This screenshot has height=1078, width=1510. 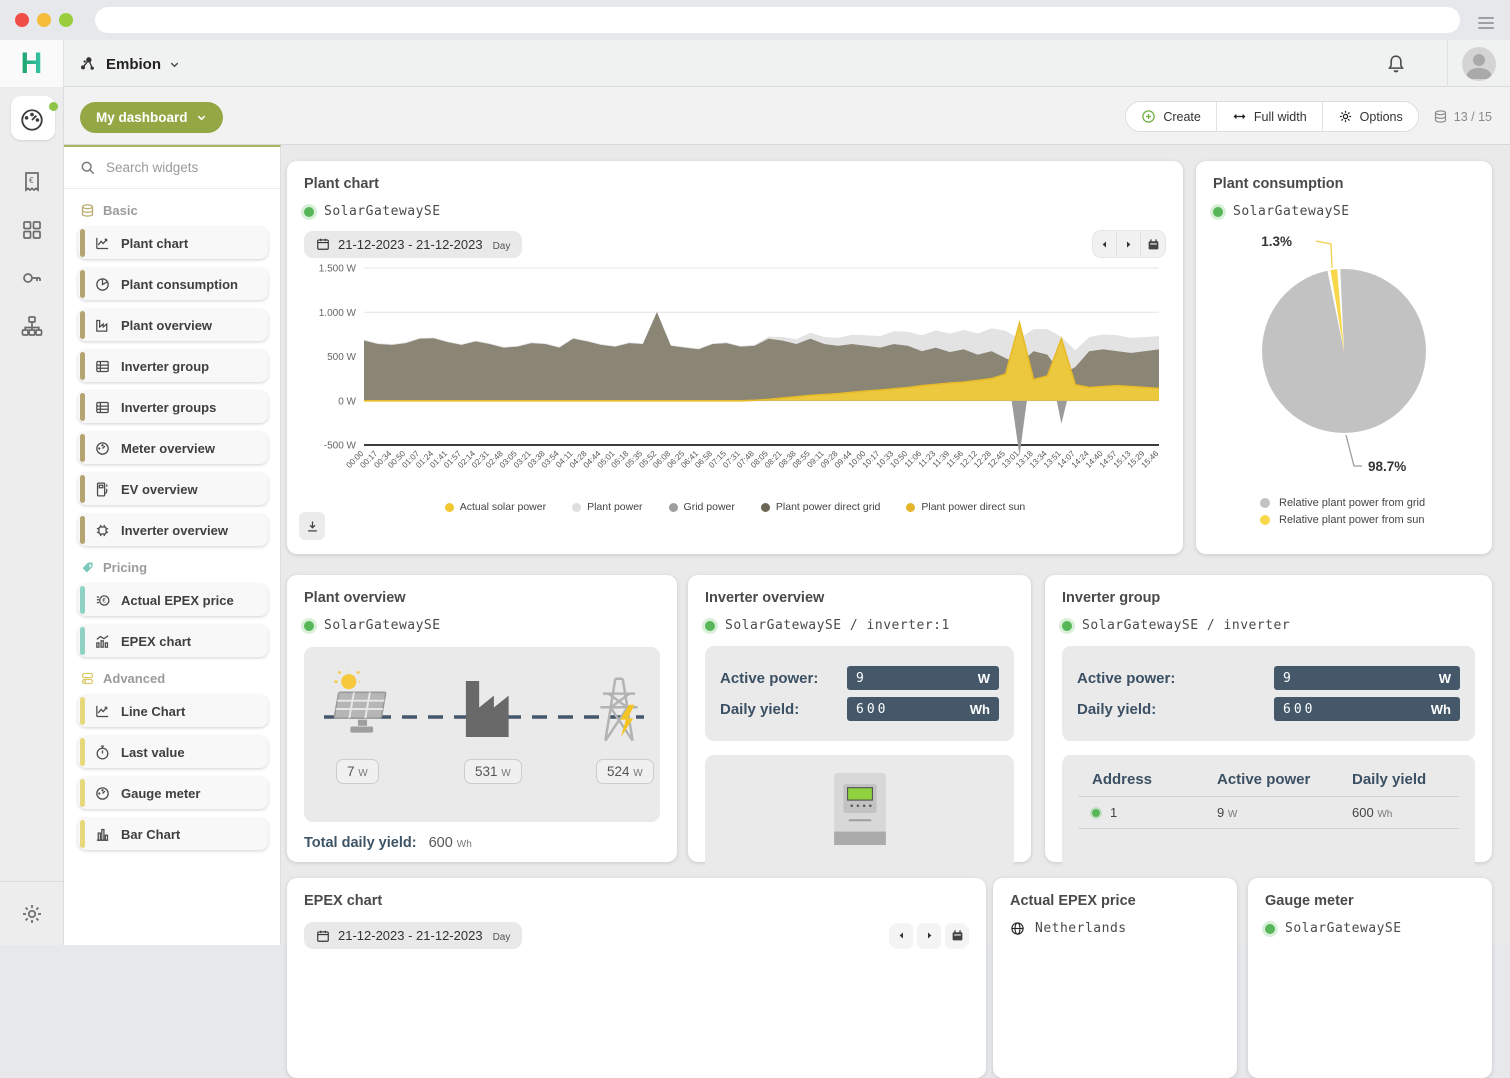 What do you see at coordinates (181, 167) in the screenshot?
I see `search-input` at bounding box center [181, 167].